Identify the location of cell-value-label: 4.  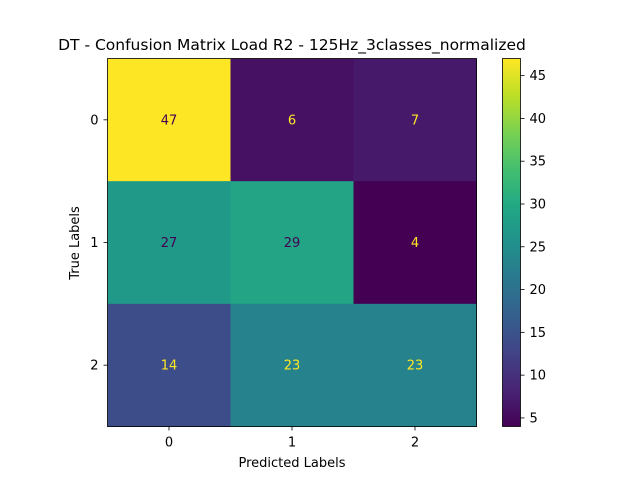
(415, 243).